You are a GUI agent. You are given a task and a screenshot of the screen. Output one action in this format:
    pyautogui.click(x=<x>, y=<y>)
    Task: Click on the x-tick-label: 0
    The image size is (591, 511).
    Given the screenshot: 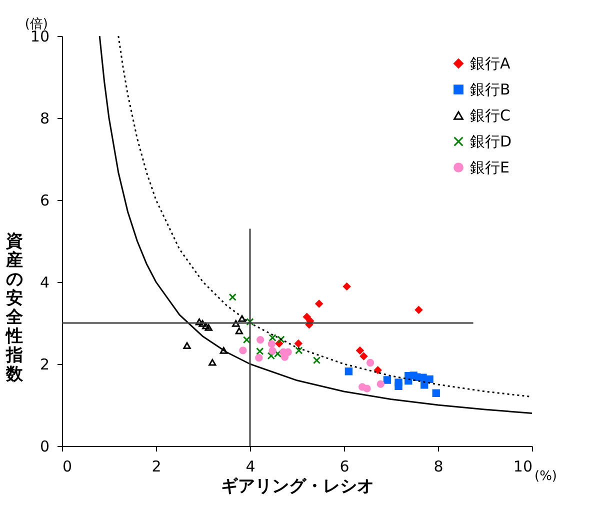 What is the action you would take?
    pyautogui.click(x=67, y=467)
    